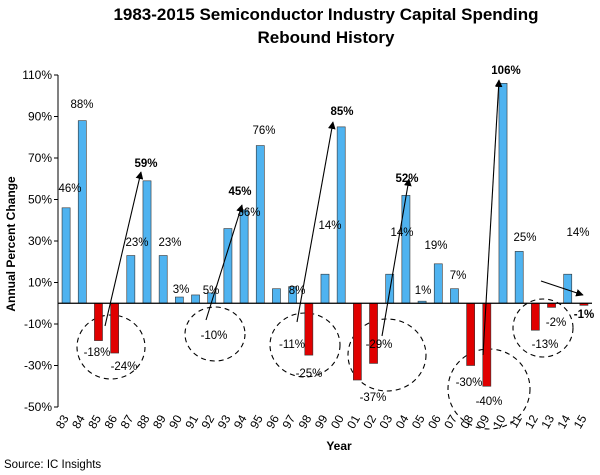  What do you see at coordinates (434, 421) in the screenshot?
I see `x-tick-label: 06` at bounding box center [434, 421].